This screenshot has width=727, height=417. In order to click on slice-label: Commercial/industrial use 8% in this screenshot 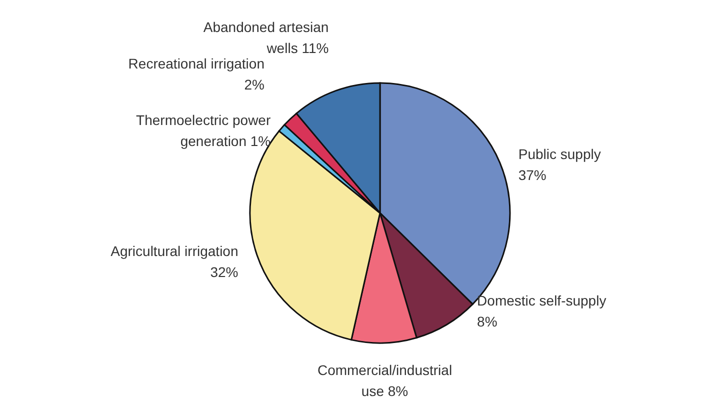, I will do `click(384, 380)`.